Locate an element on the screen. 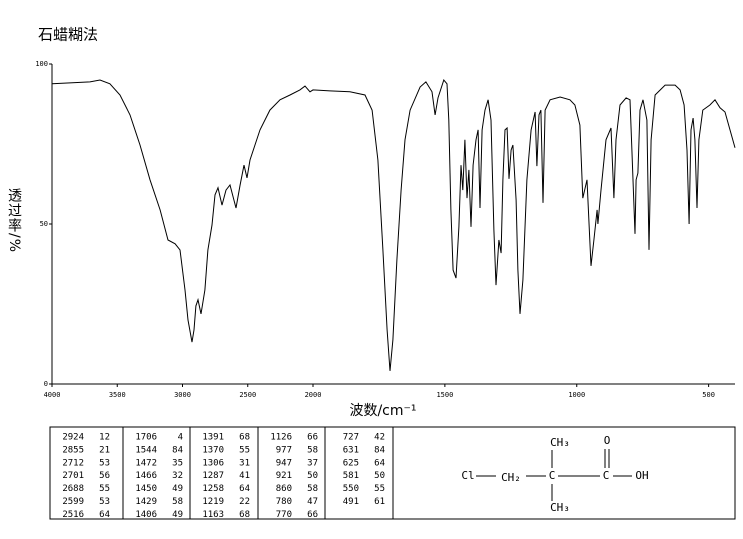 Image resolution: width=743 pixels, height=539 pixels. y-tick-label: 50 is located at coordinates (44, 224).